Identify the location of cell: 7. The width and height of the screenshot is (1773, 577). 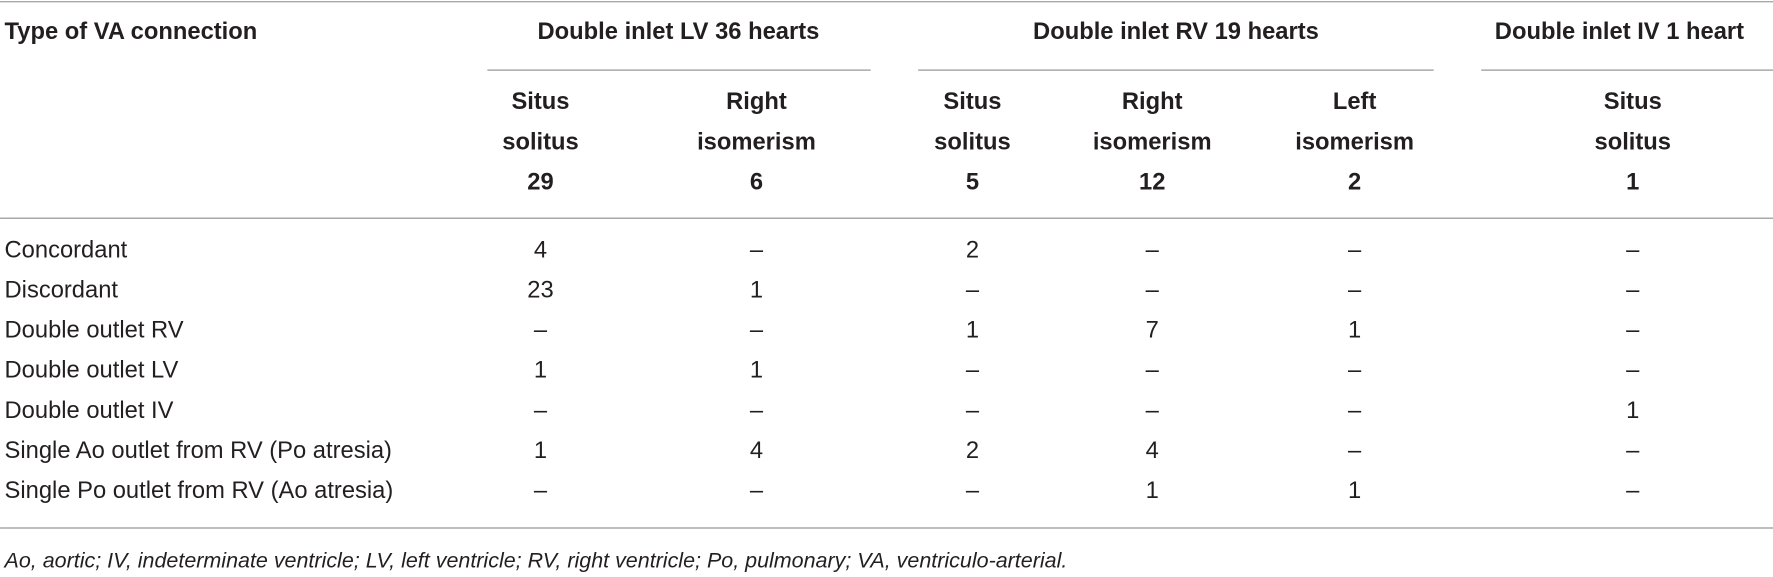
(1152, 331).